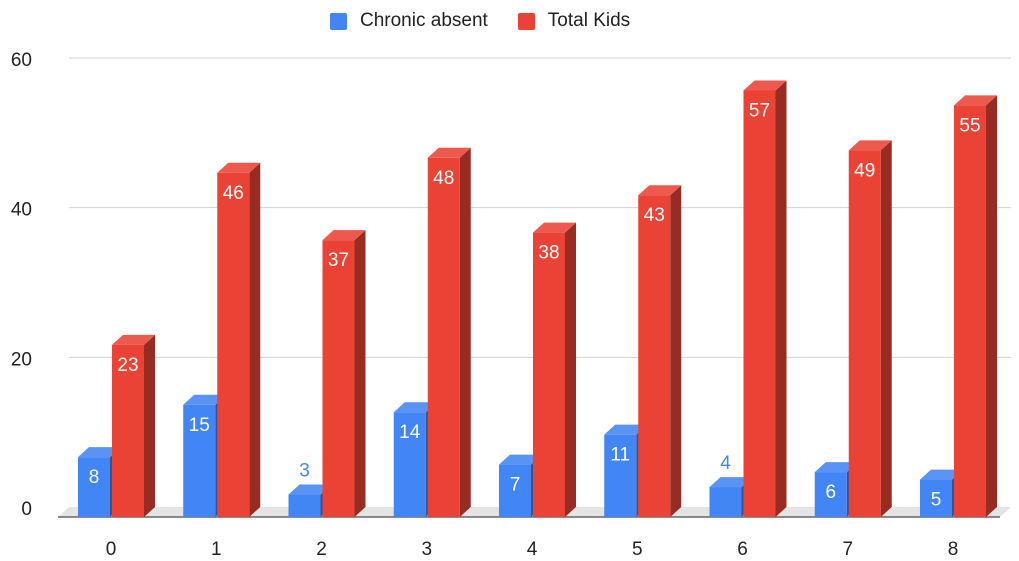  Describe the element at coordinates (532, 549) in the screenshot. I see `x-tick-label: 4` at that location.